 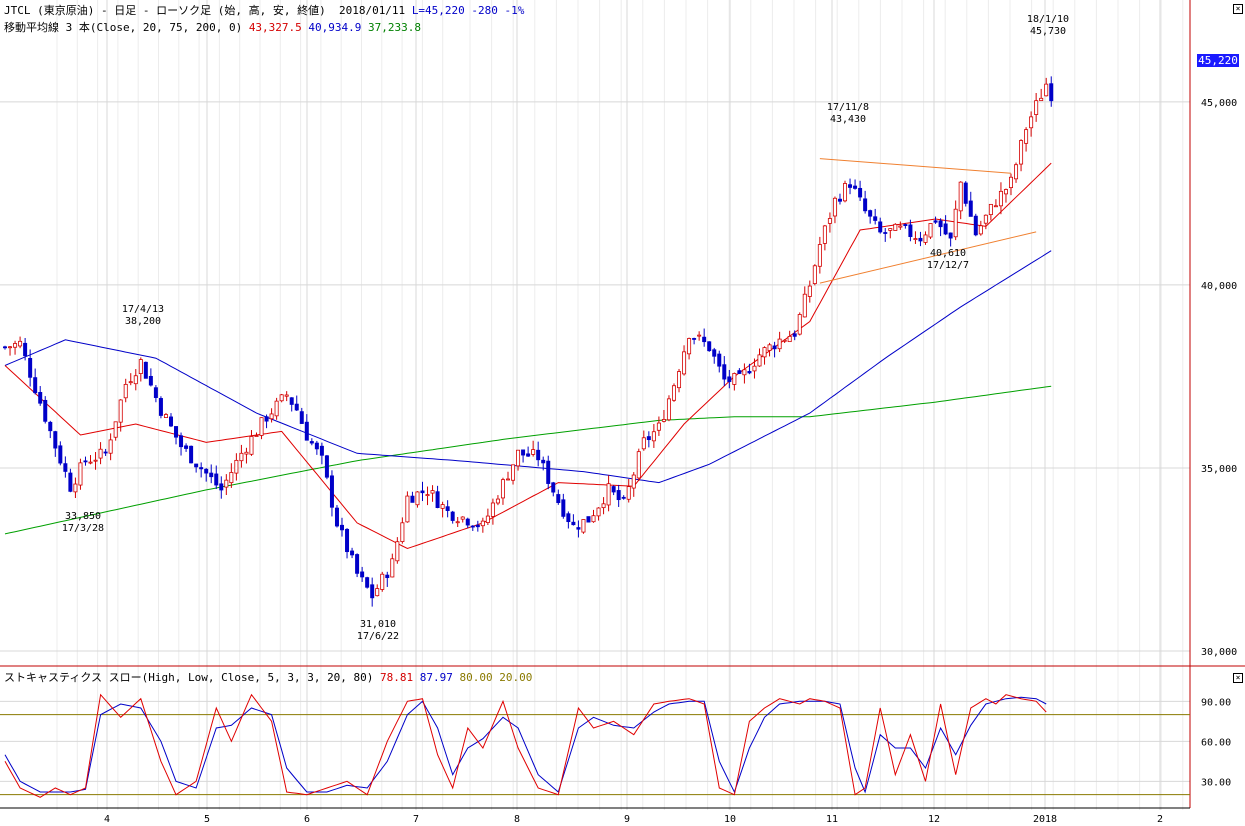 I want to click on main-panel-close-button: ×, so click(x=1238, y=9).